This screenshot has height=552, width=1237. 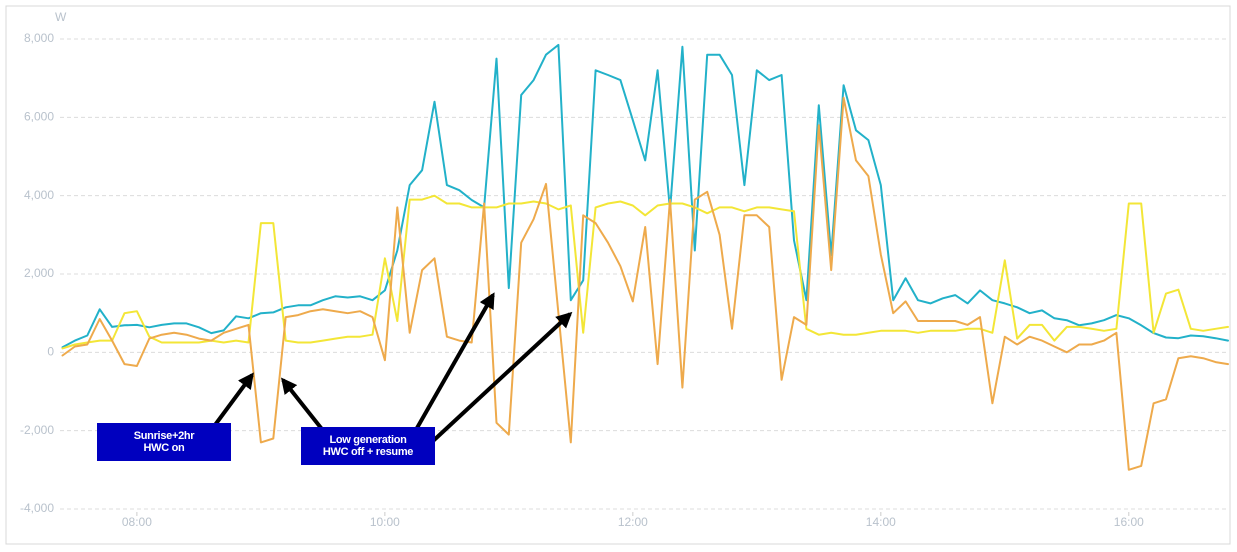 I want to click on y-tick-label: 6,000, so click(x=39, y=117).